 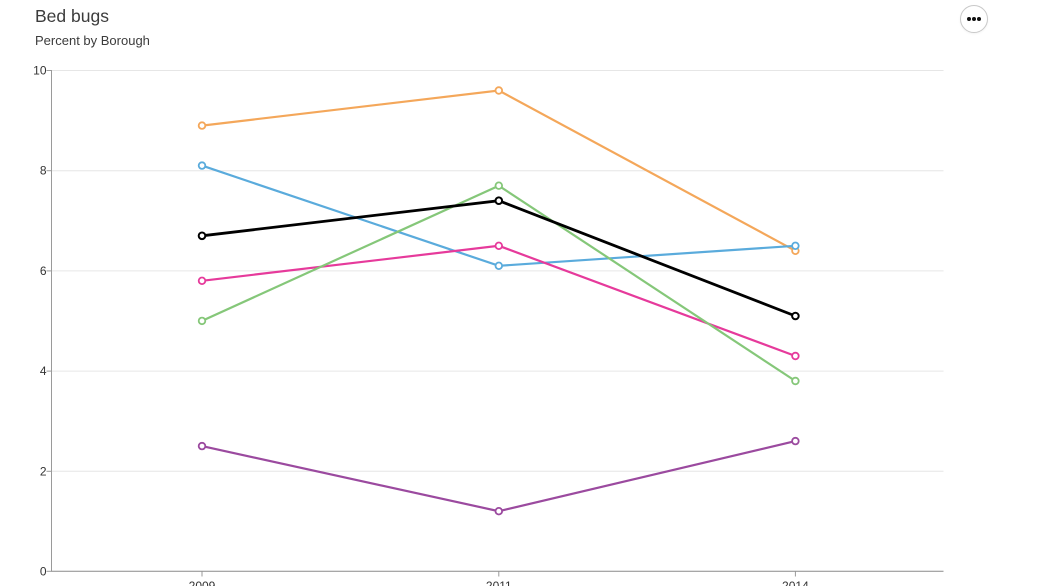 What do you see at coordinates (43, 171) in the screenshot?
I see `svg-text: 8` at bounding box center [43, 171].